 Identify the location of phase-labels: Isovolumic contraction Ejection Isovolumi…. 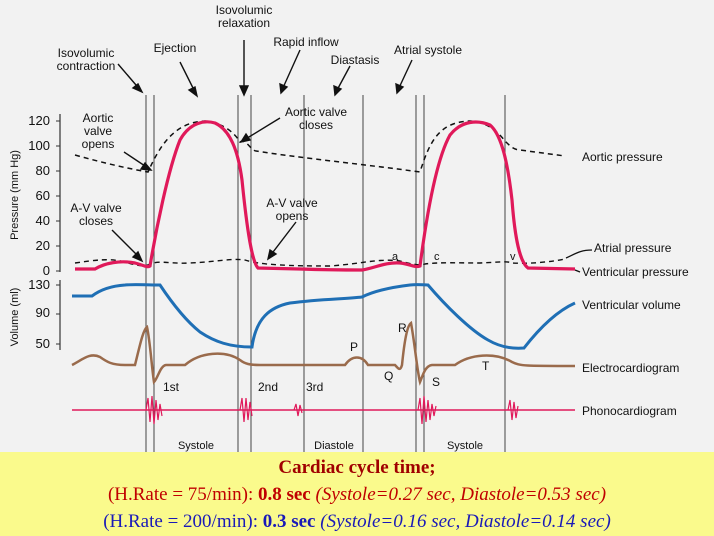
(260, 38).